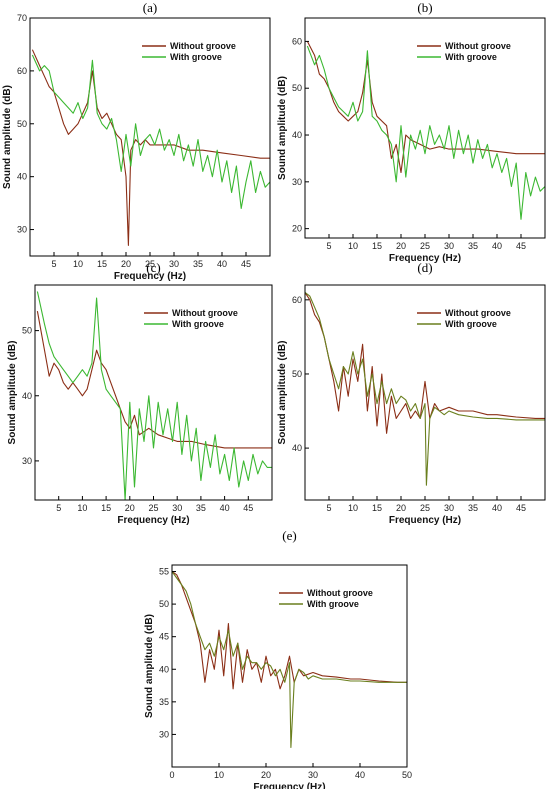 This screenshot has height=789, width=550. Describe the element at coordinates (407, 775) in the screenshot. I see `x-tick-label: 50` at that location.